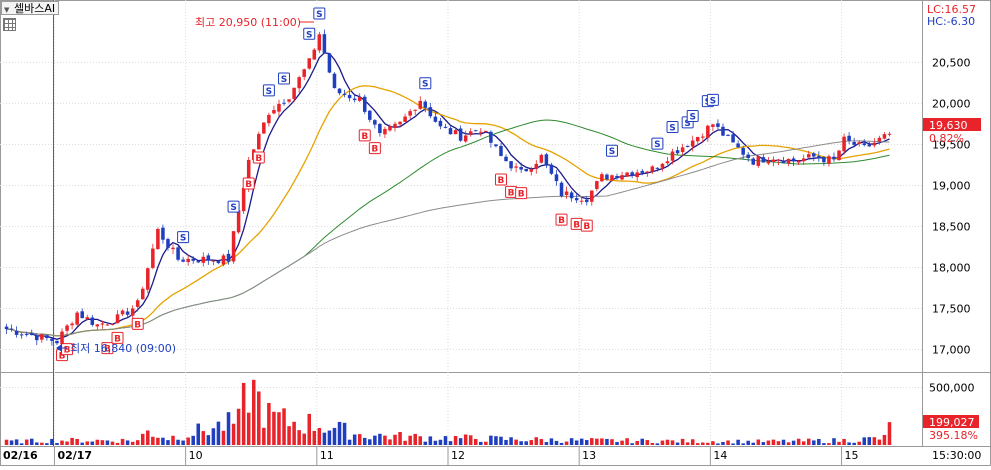 Image resolution: width=991 pixels, height=470 pixels. I want to click on time-tick-label: 14, so click(720, 455).